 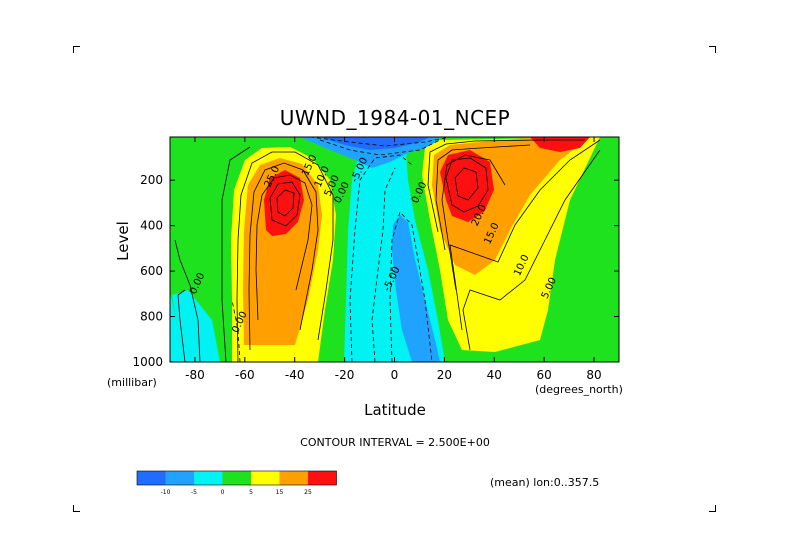 I want to click on colorbar-label: 0, so click(x=223, y=492).